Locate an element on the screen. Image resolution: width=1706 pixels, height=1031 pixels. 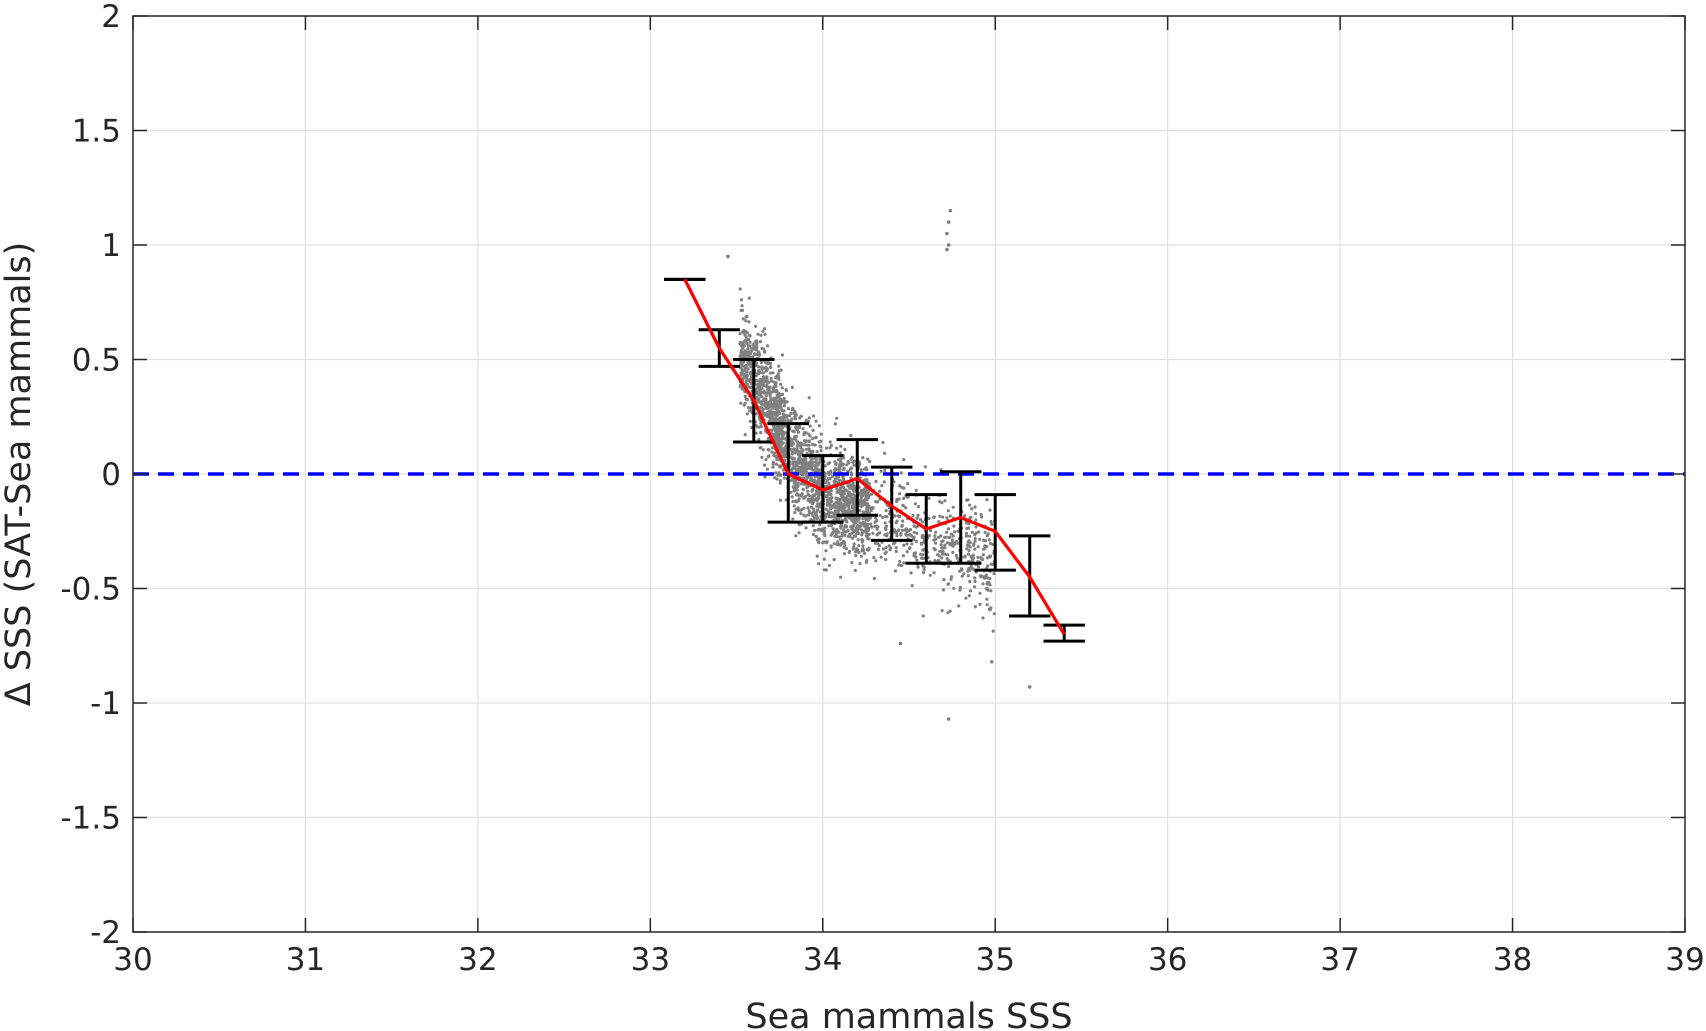
x-tick-label: 32 is located at coordinates (477, 960).